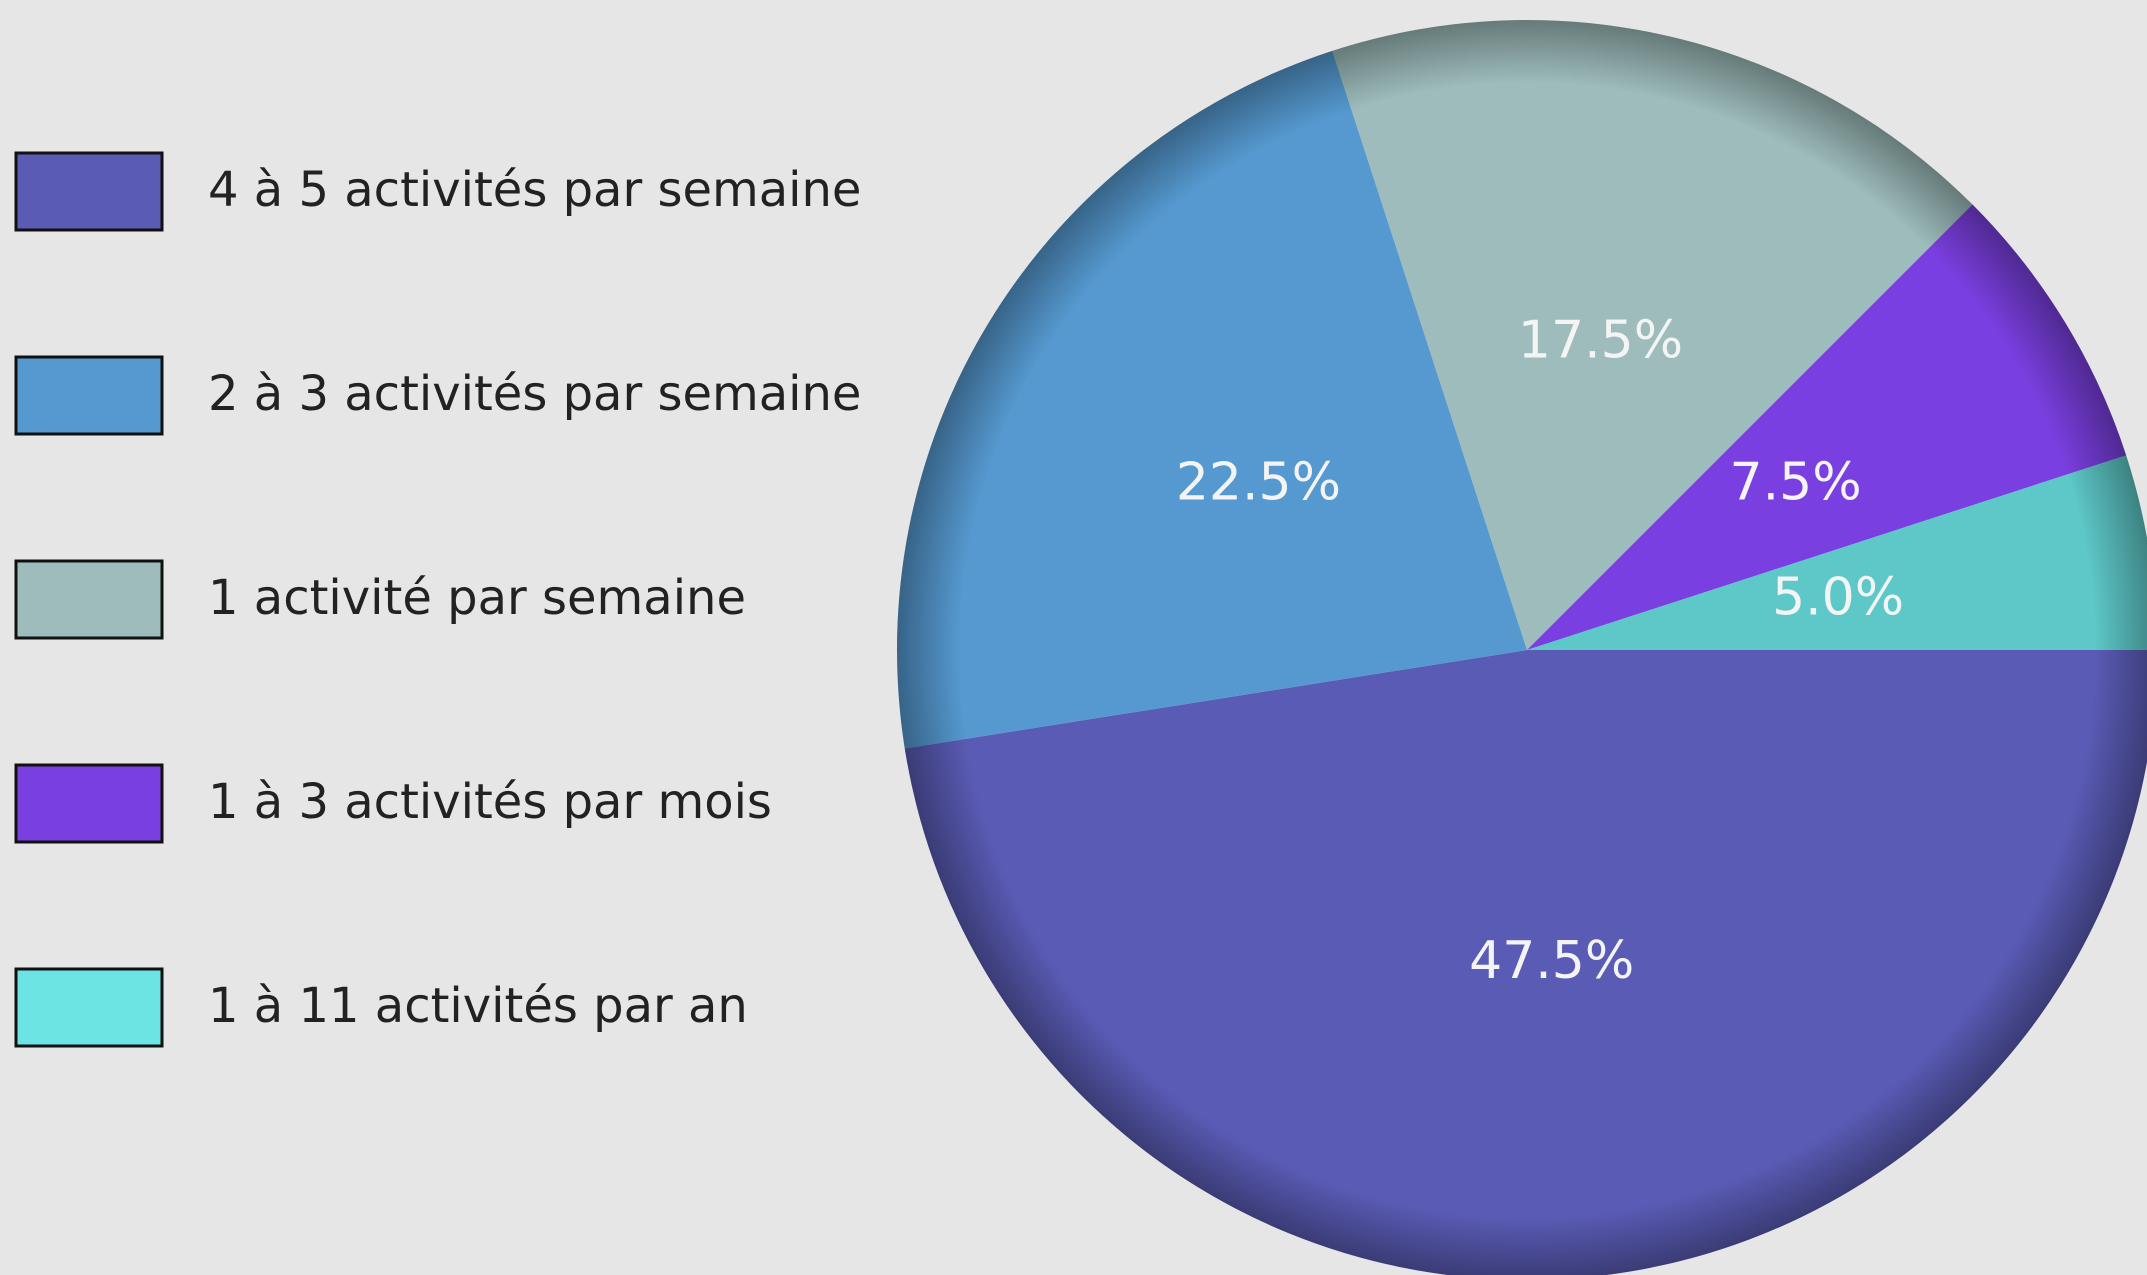 The height and width of the screenshot is (1275, 2147). Describe the element at coordinates (534, 190) in the screenshot. I see `legend-label: 4 à 5 activités par semaine` at that location.